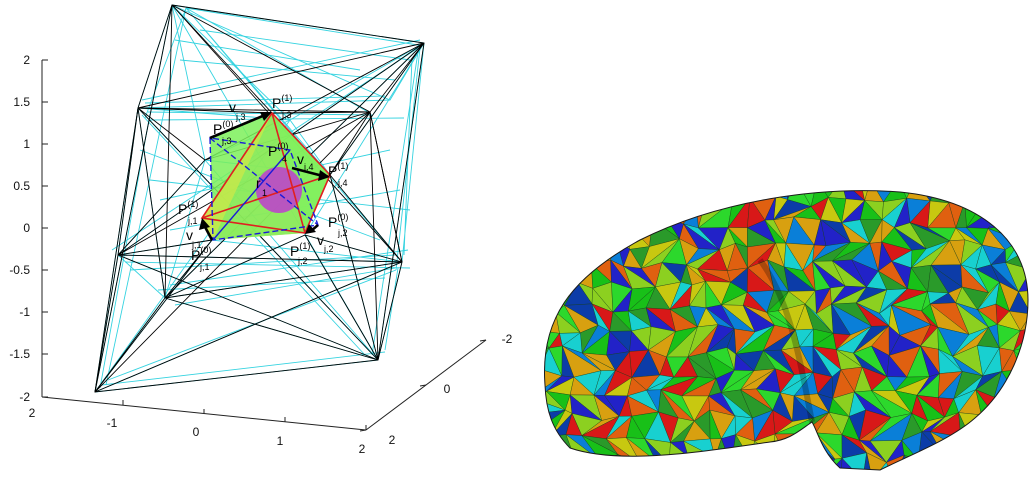 The image size is (1031, 487). Describe the element at coordinates (280, 441) in the screenshot. I see `x-tick-label: 1` at that location.